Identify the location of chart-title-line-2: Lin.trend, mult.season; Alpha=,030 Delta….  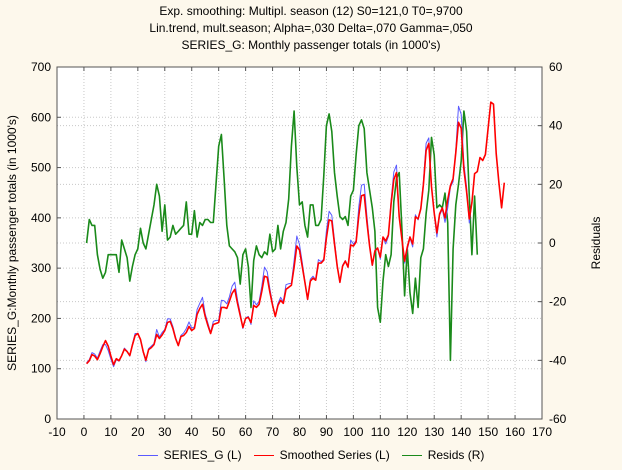
(311, 28).